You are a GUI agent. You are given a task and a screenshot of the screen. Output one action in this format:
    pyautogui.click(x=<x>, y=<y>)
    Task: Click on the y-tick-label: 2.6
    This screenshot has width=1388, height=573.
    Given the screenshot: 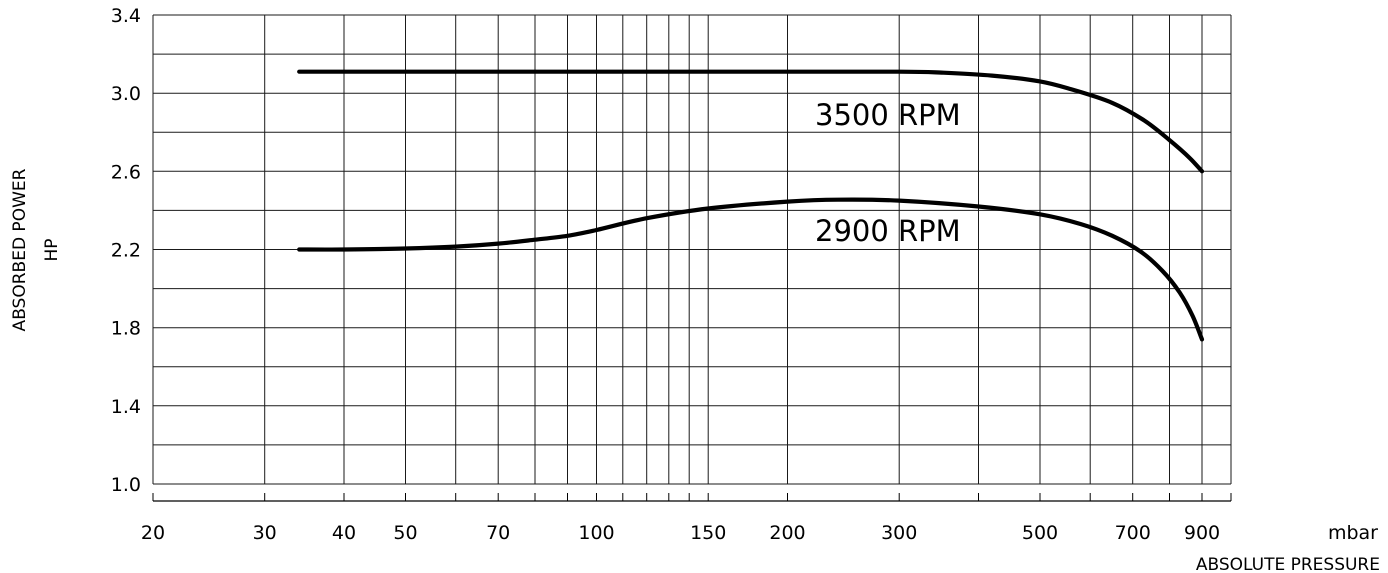 What is the action you would take?
    pyautogui.click(x=126, y=172)
    